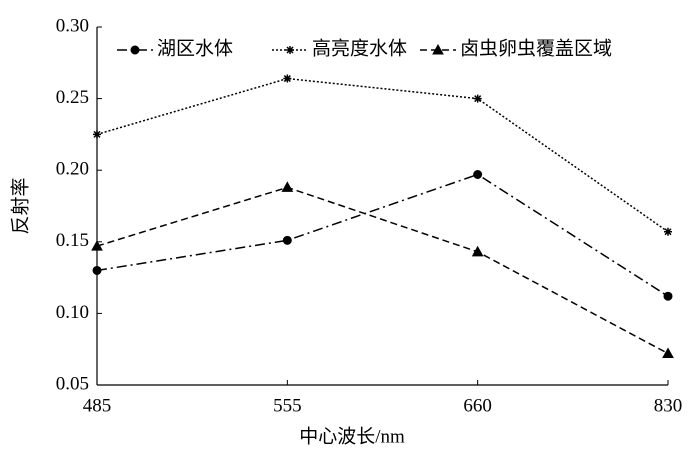 The width and height of the screenshot is (700, 459). I want to click on legend-label: 高亮度水体, so click(359, 48).